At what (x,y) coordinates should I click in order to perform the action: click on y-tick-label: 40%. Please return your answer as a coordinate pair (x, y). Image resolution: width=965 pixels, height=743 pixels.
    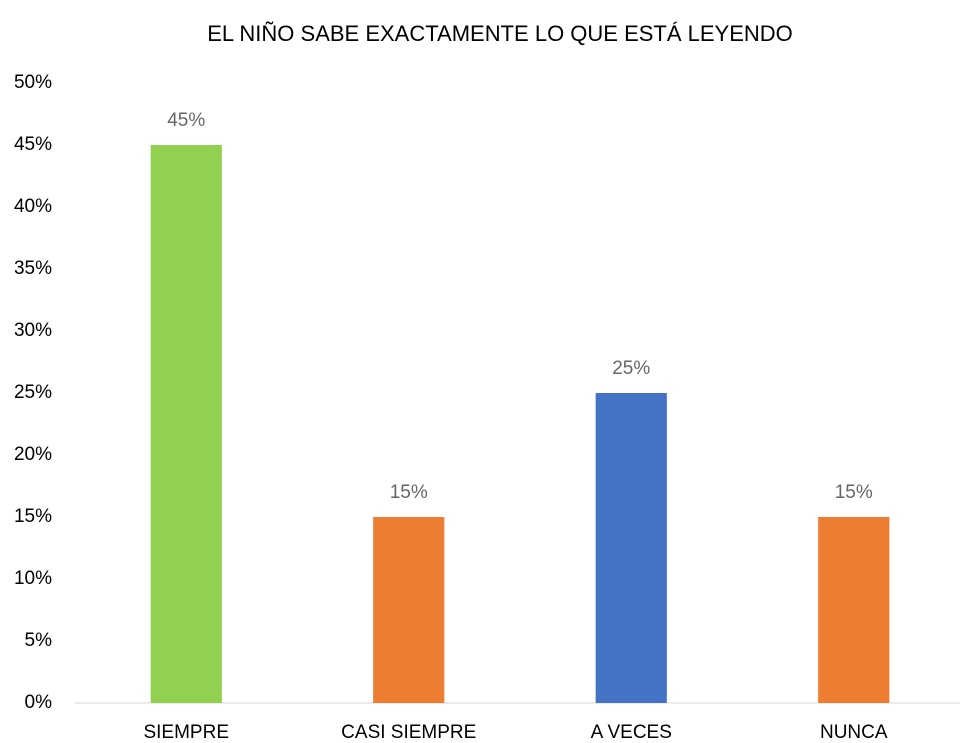
    Looking at the image, I should click on (33, 206).